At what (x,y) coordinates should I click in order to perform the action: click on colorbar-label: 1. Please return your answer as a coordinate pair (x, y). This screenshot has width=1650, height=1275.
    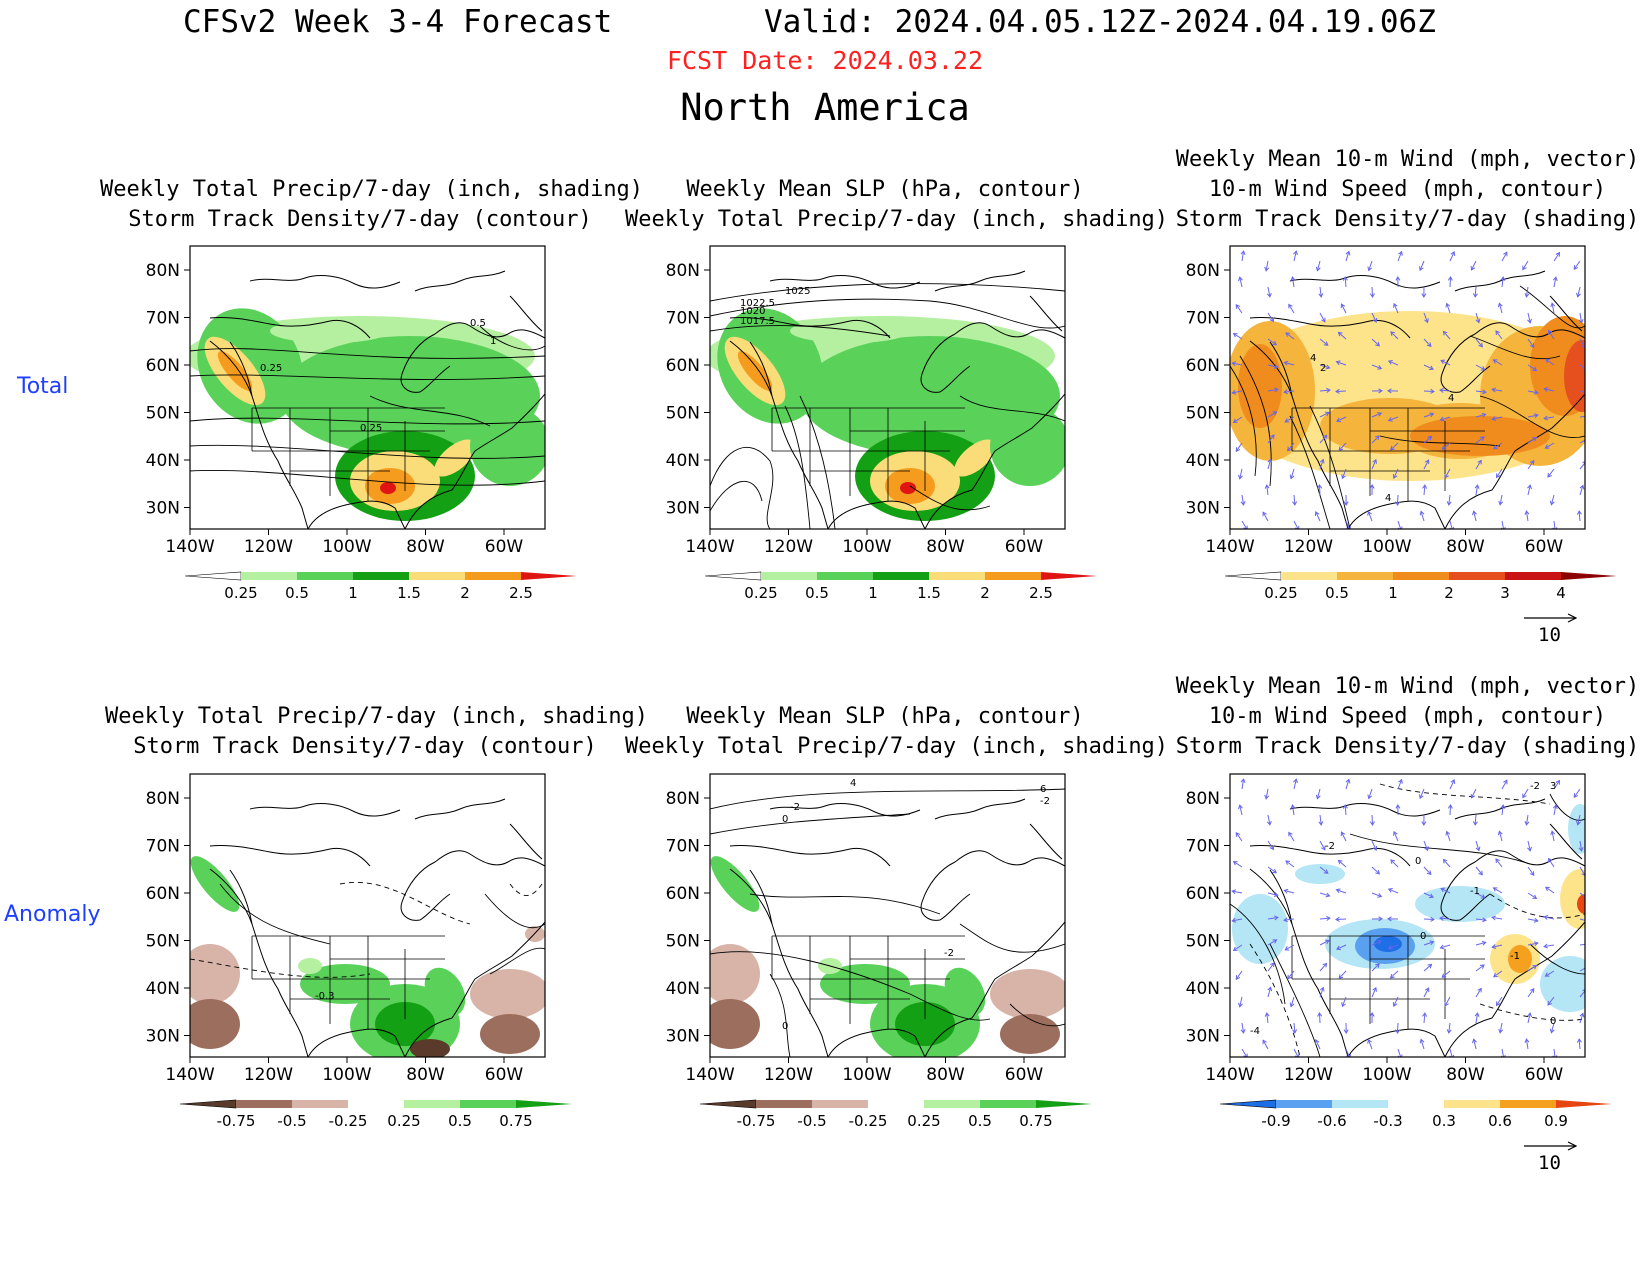
    Looking at the image, I should click on (873, 593).